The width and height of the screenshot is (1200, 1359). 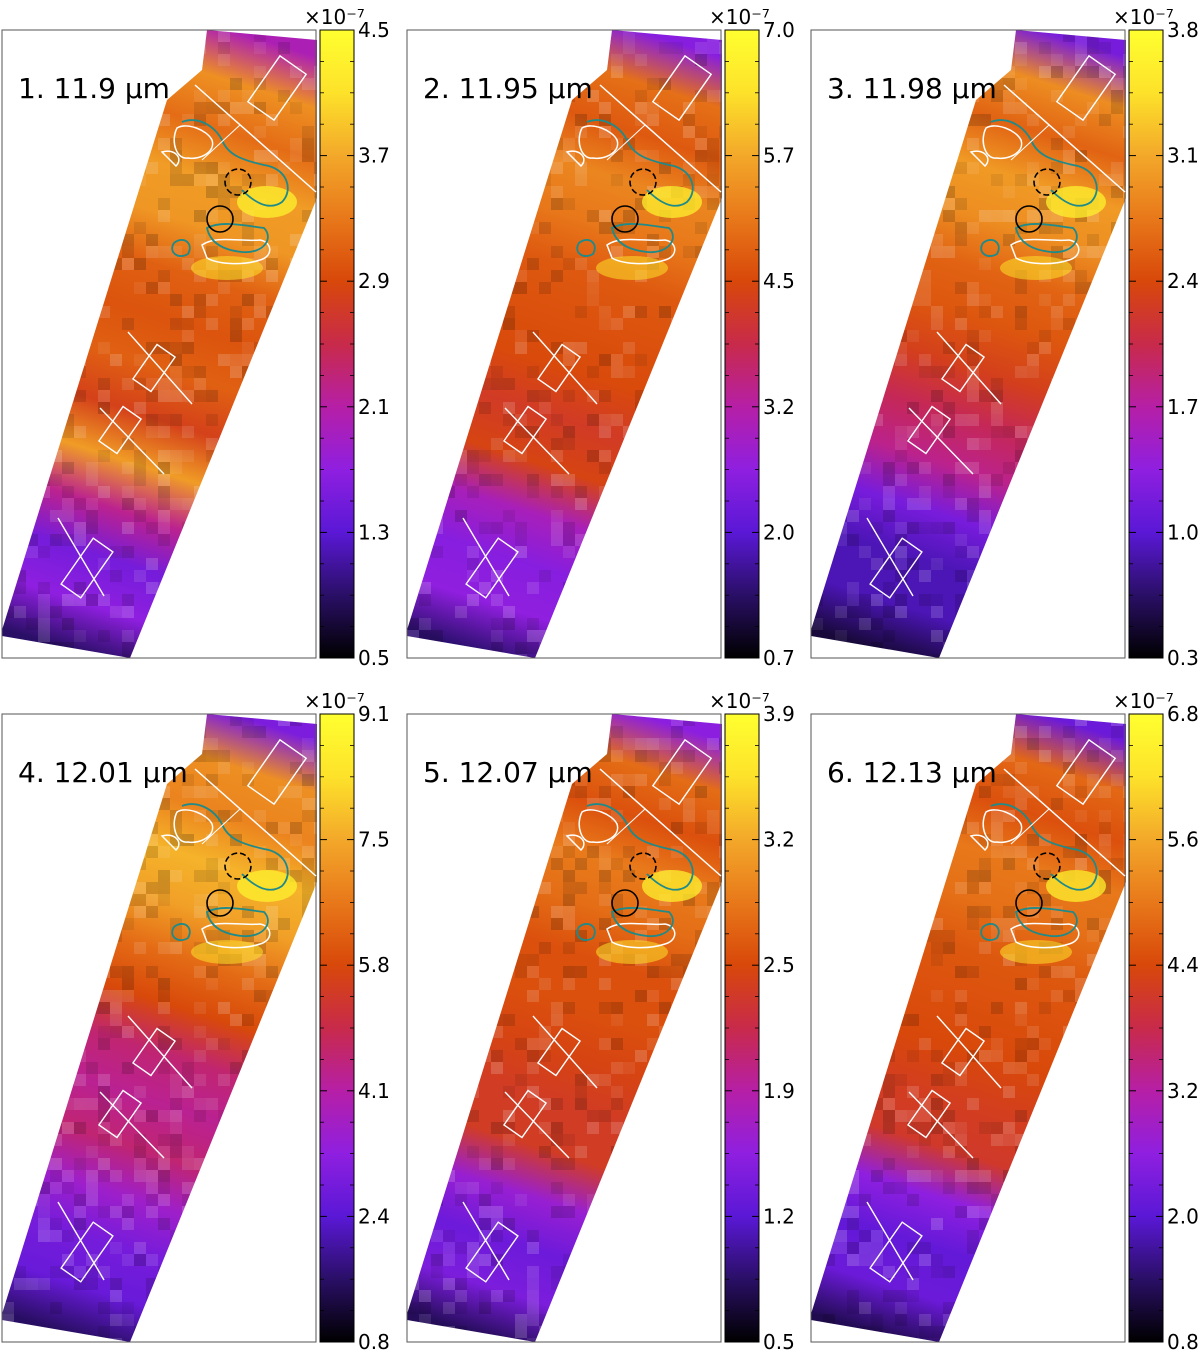 I want to click on panel-label: 4. 12.01 µm, so click(x=103, y=772).